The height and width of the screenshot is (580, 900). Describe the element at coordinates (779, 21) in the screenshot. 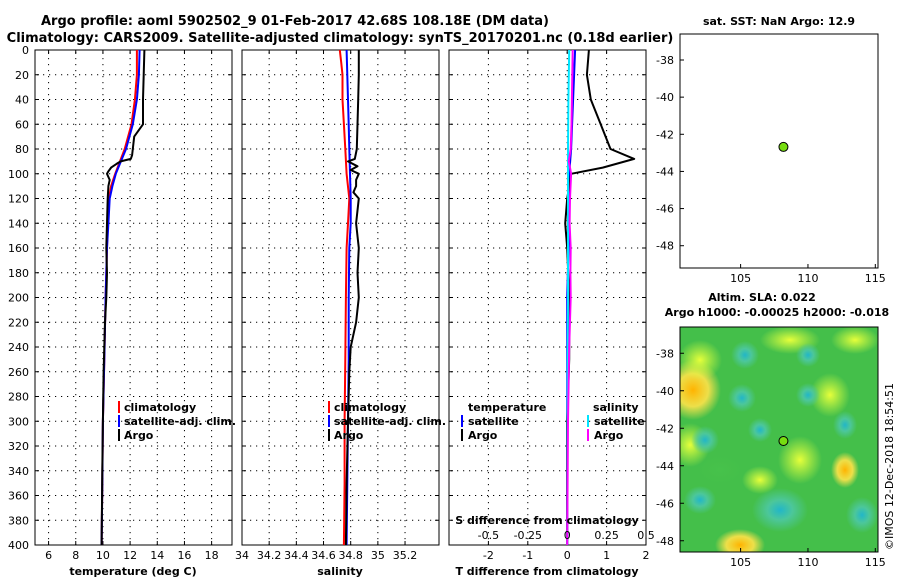

I see `sst-map-title: sat. SST: NaN Argo: 12.9` at that location.